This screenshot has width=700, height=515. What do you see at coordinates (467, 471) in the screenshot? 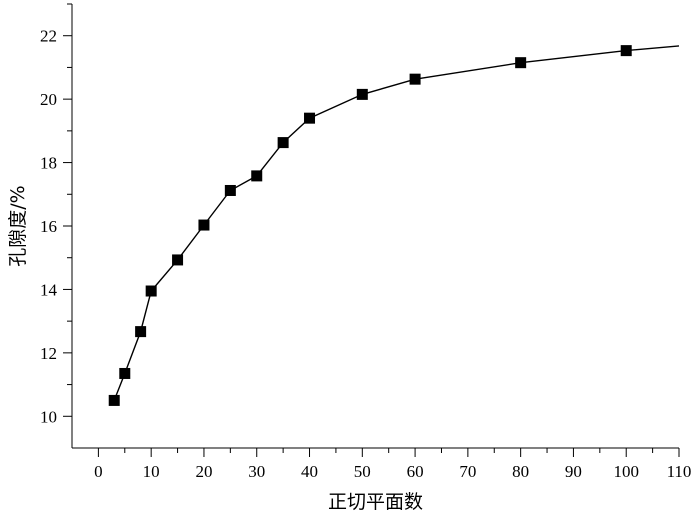
I see `x-tick-label: 70` at bounding box center [467, 471].